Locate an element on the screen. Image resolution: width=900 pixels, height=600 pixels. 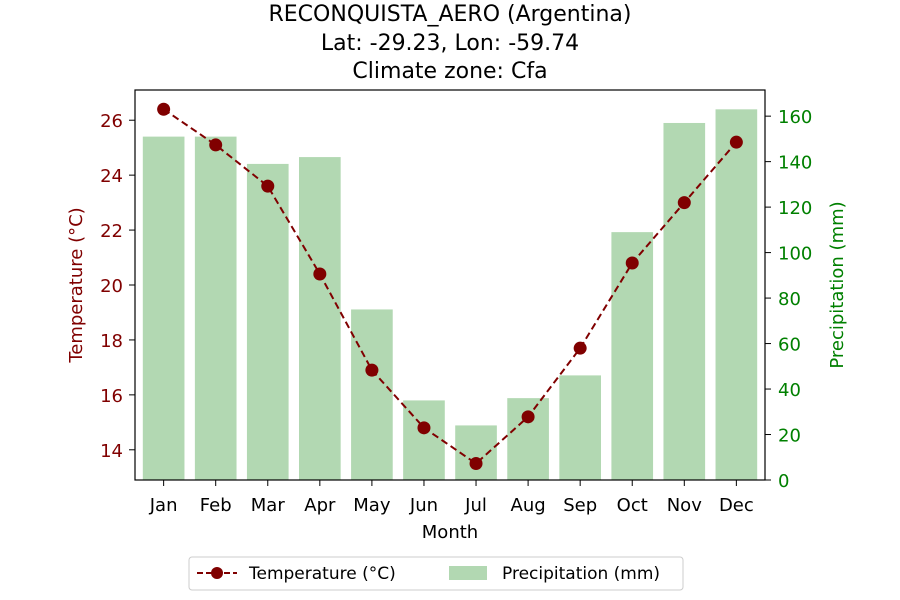
temperature-point-jul is located at coordinates (476, 464).